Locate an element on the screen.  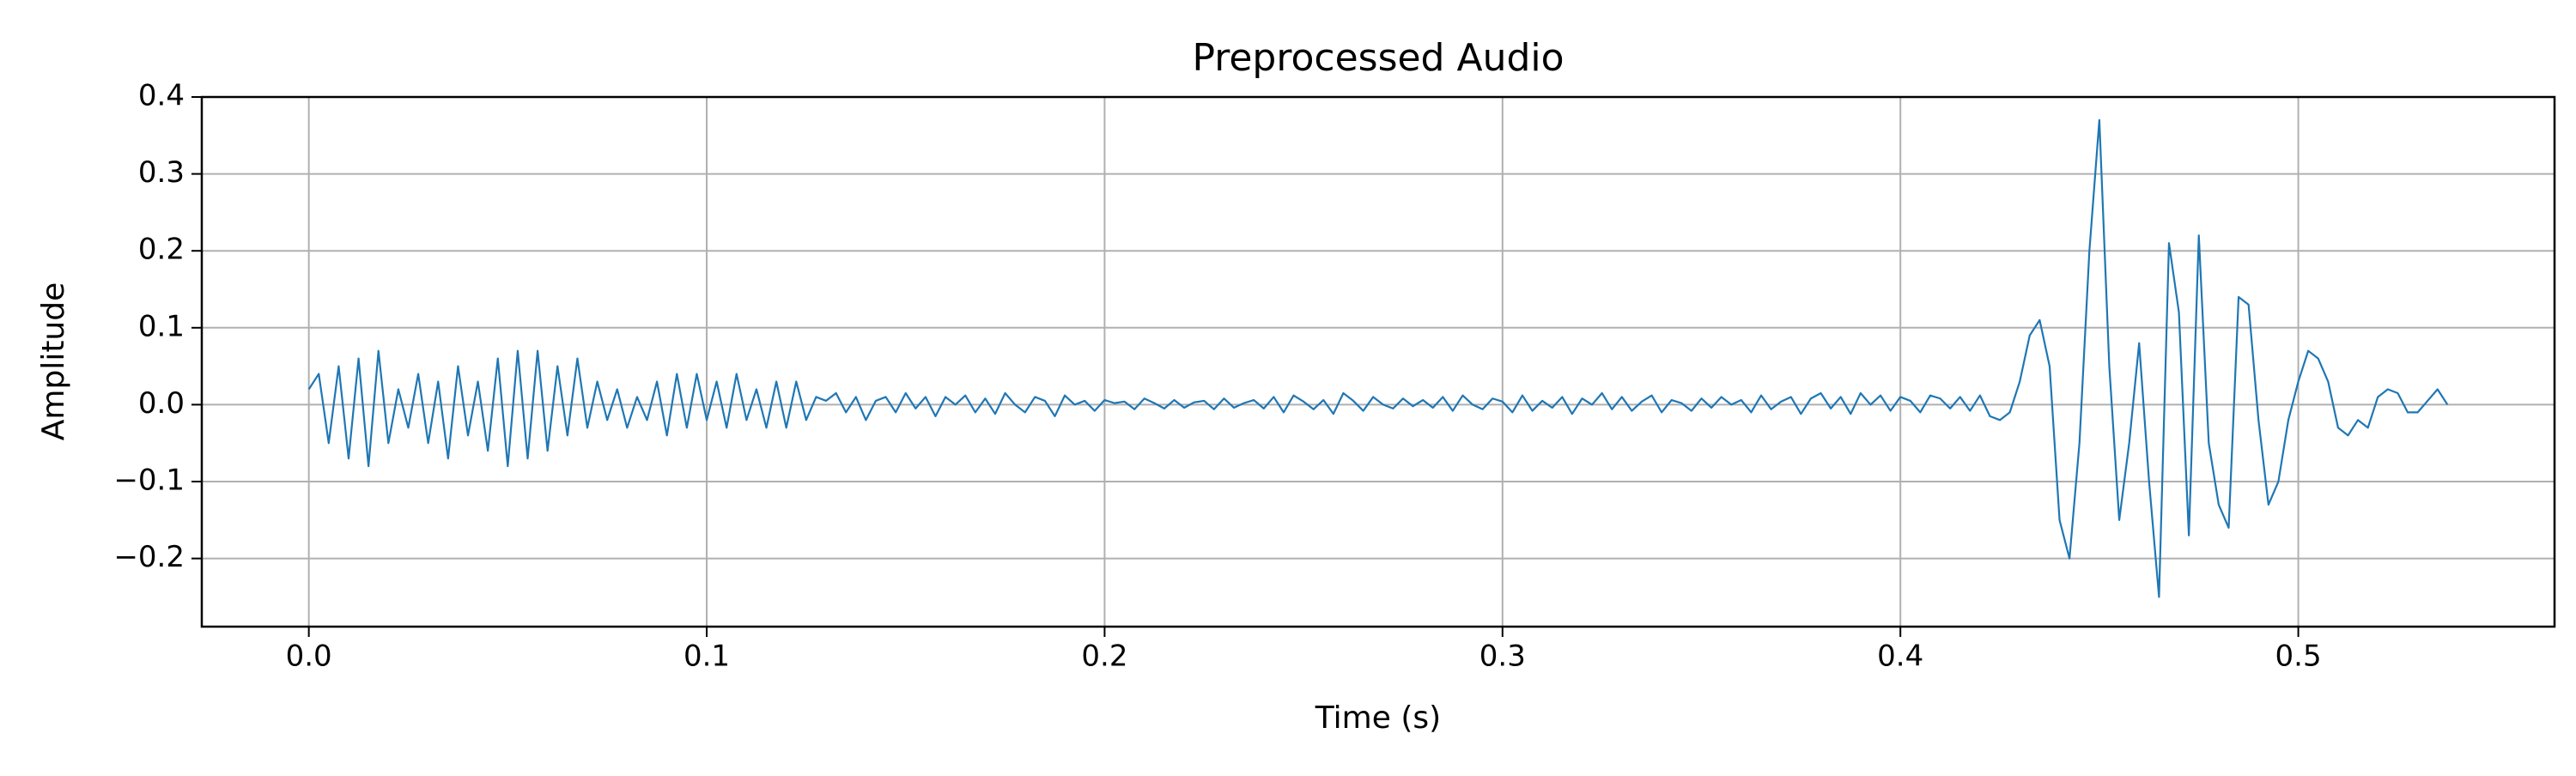
x-axis-label: Time (s) is located at coordinates (1378, 718).